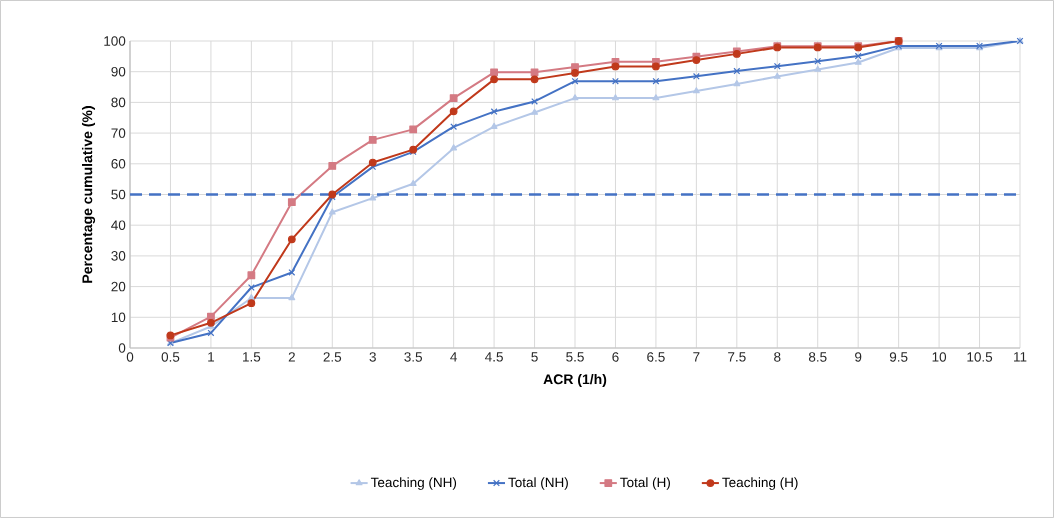 This screenshot has width=1054, height=518. What do you see at coordinates (372, 357) in the screenshot?
I see `x-tick-label: 3` at bounding box center [372, 357].